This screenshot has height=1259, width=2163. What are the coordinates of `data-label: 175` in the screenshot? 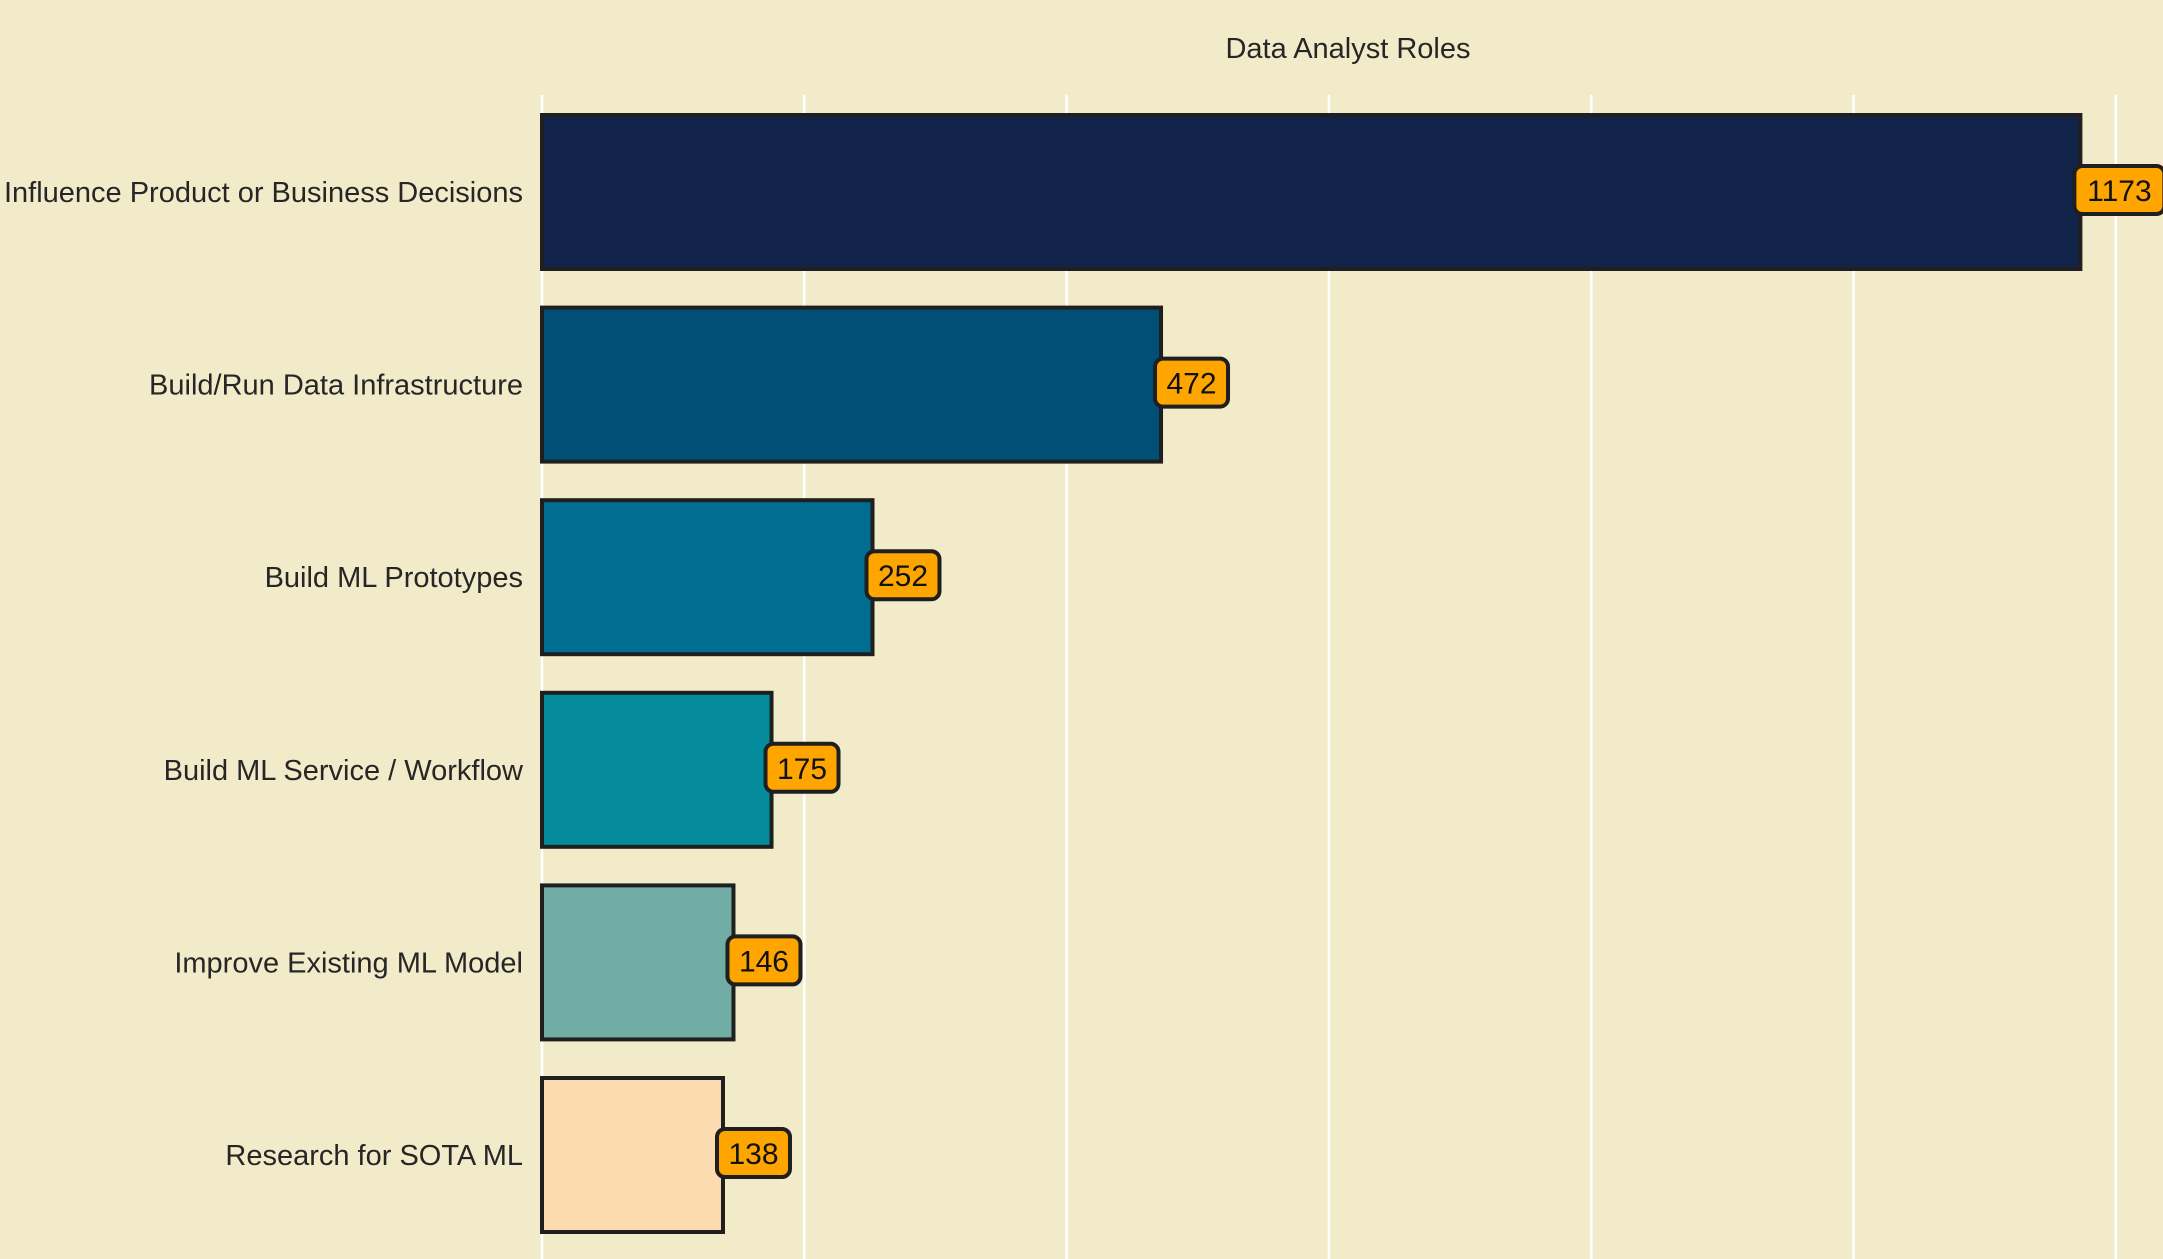 It's located at (802, 769).